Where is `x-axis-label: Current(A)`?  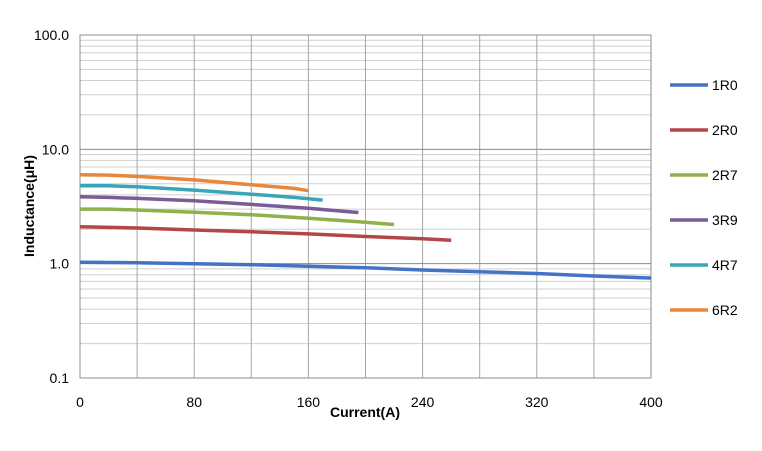 x-axis-label: Current(A) is located at coordinates (365, 412).